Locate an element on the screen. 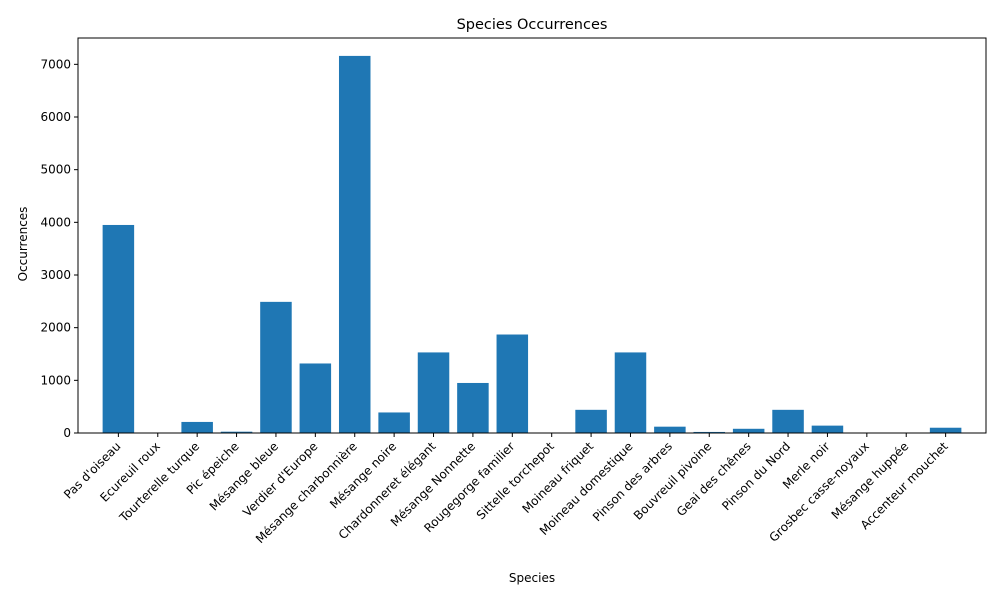  x-tick-label: Moineau friquet is located at coordinates (557, 477).